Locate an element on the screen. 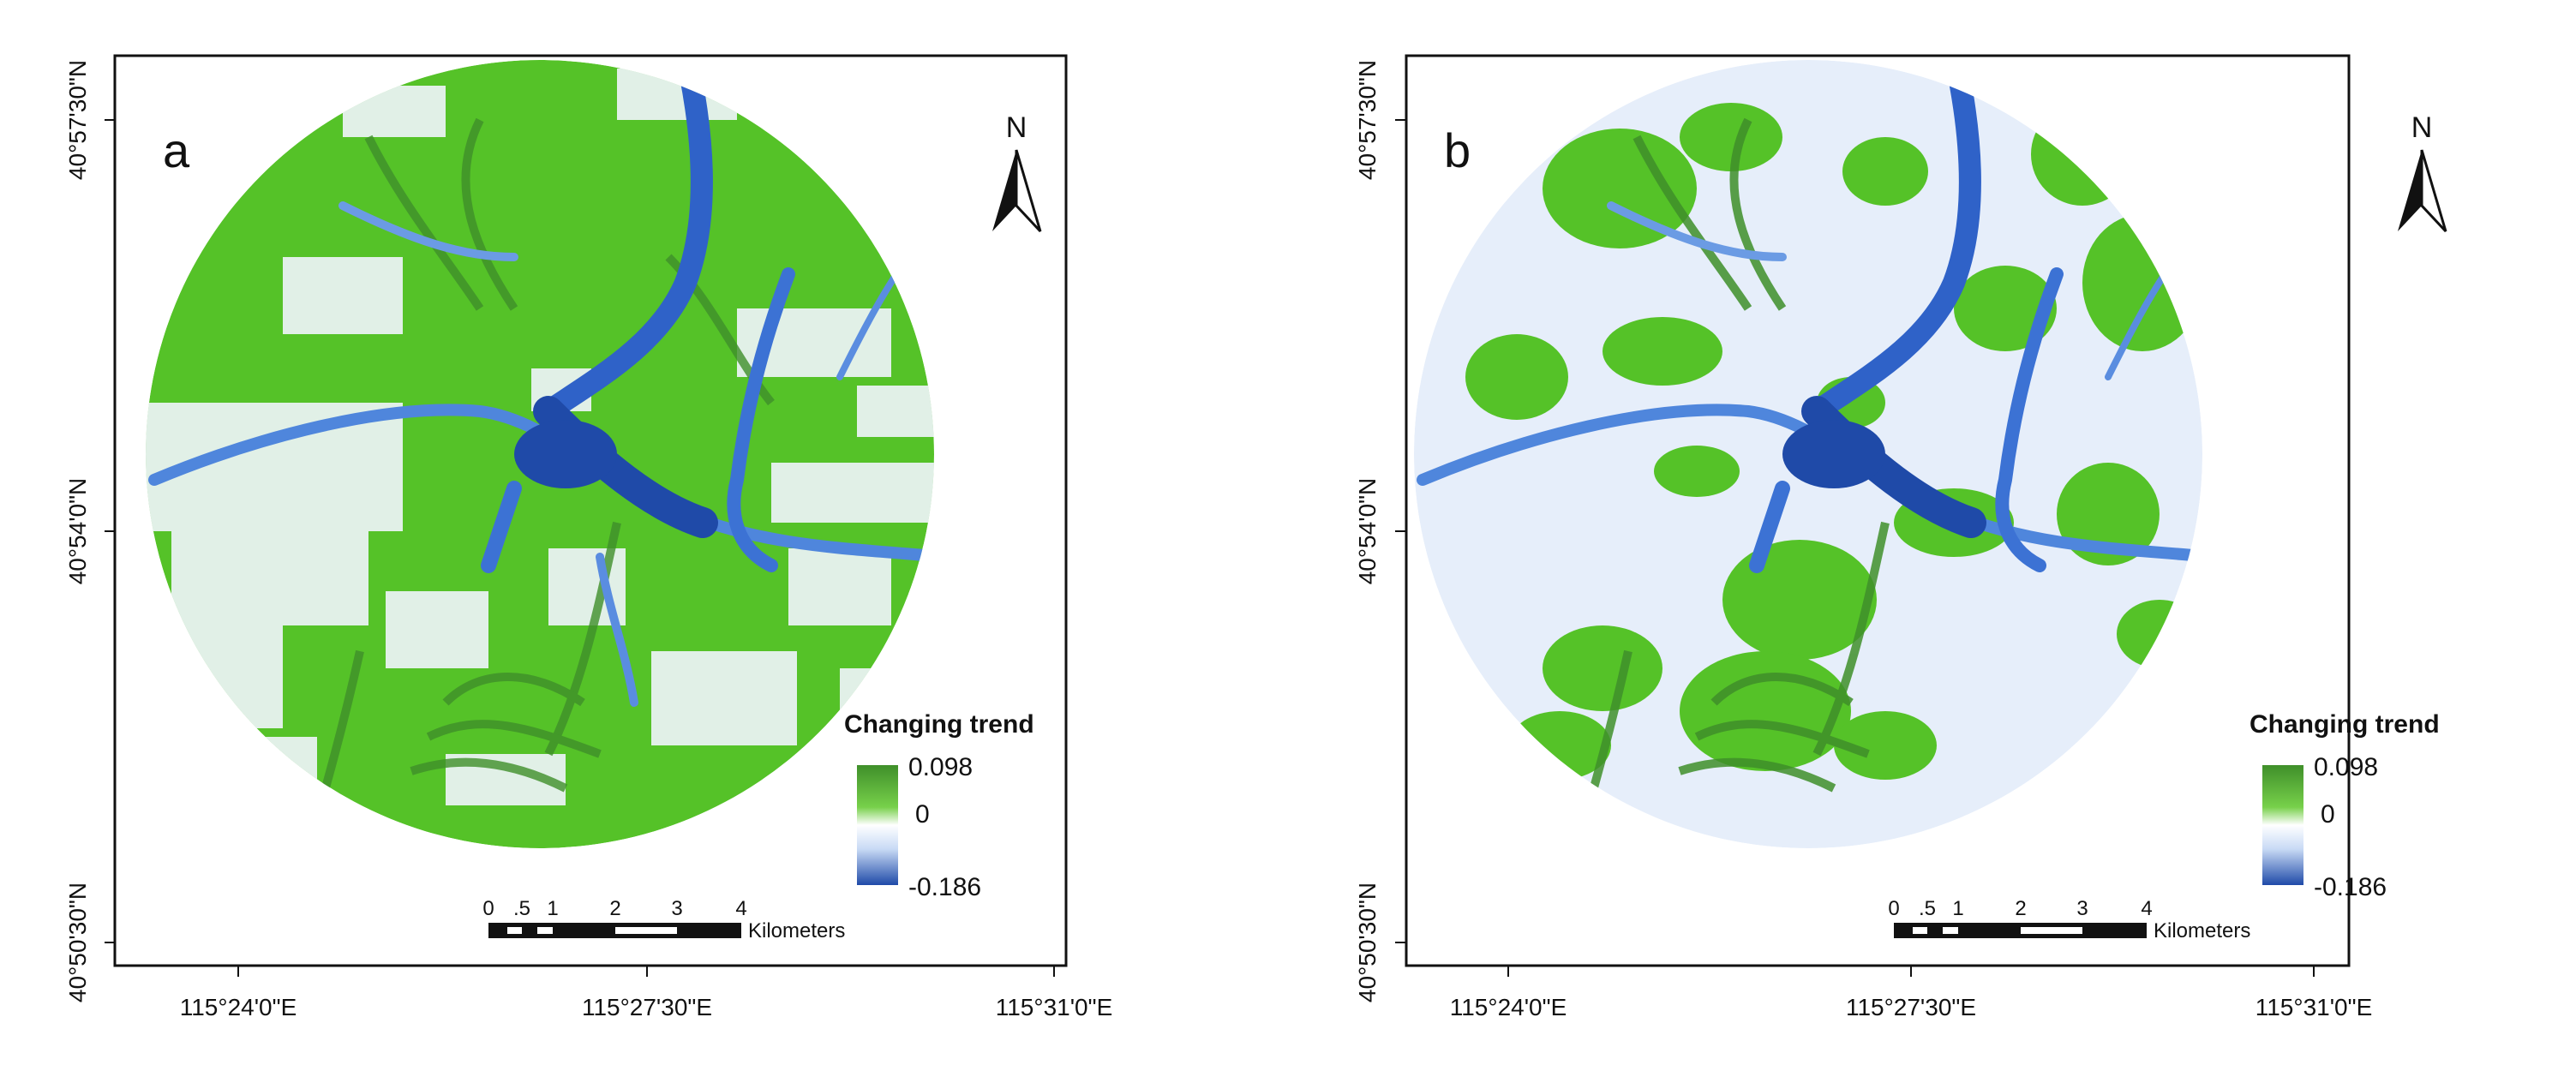 The height and width of the screenshot is (1077, 2576). panel-label: b is located at coordinates (1457, 150).